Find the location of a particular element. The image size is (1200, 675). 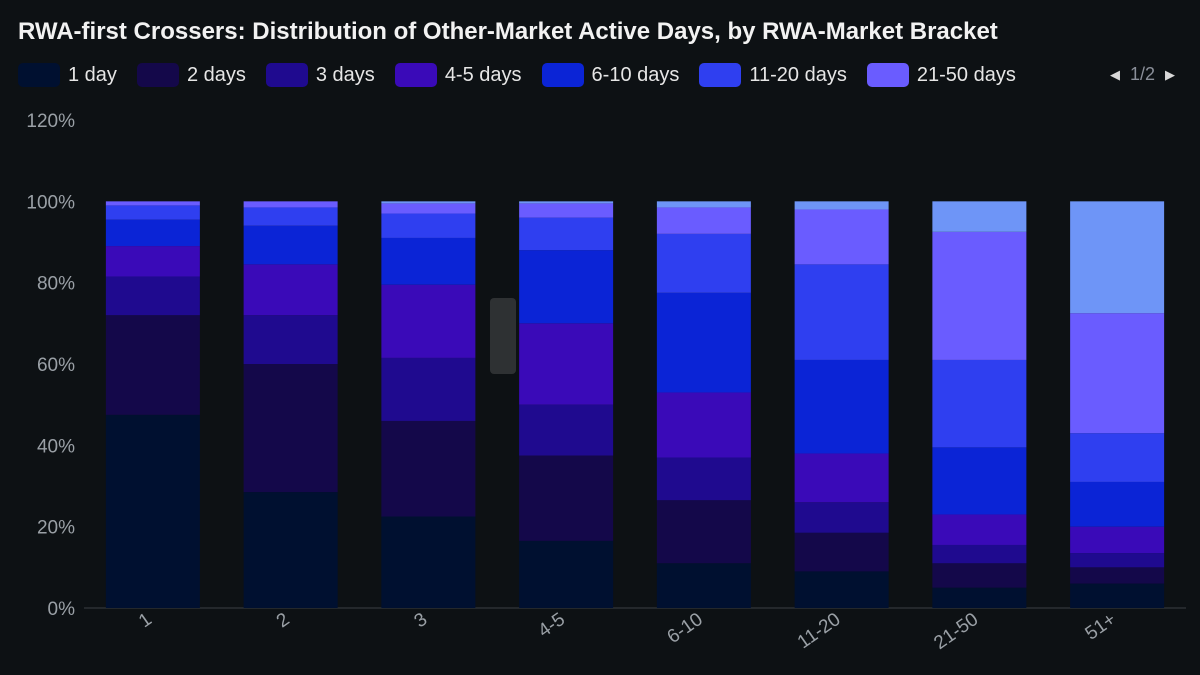

legend-item-4-5-days: 4-5 days is located at coordinates (458, 75).